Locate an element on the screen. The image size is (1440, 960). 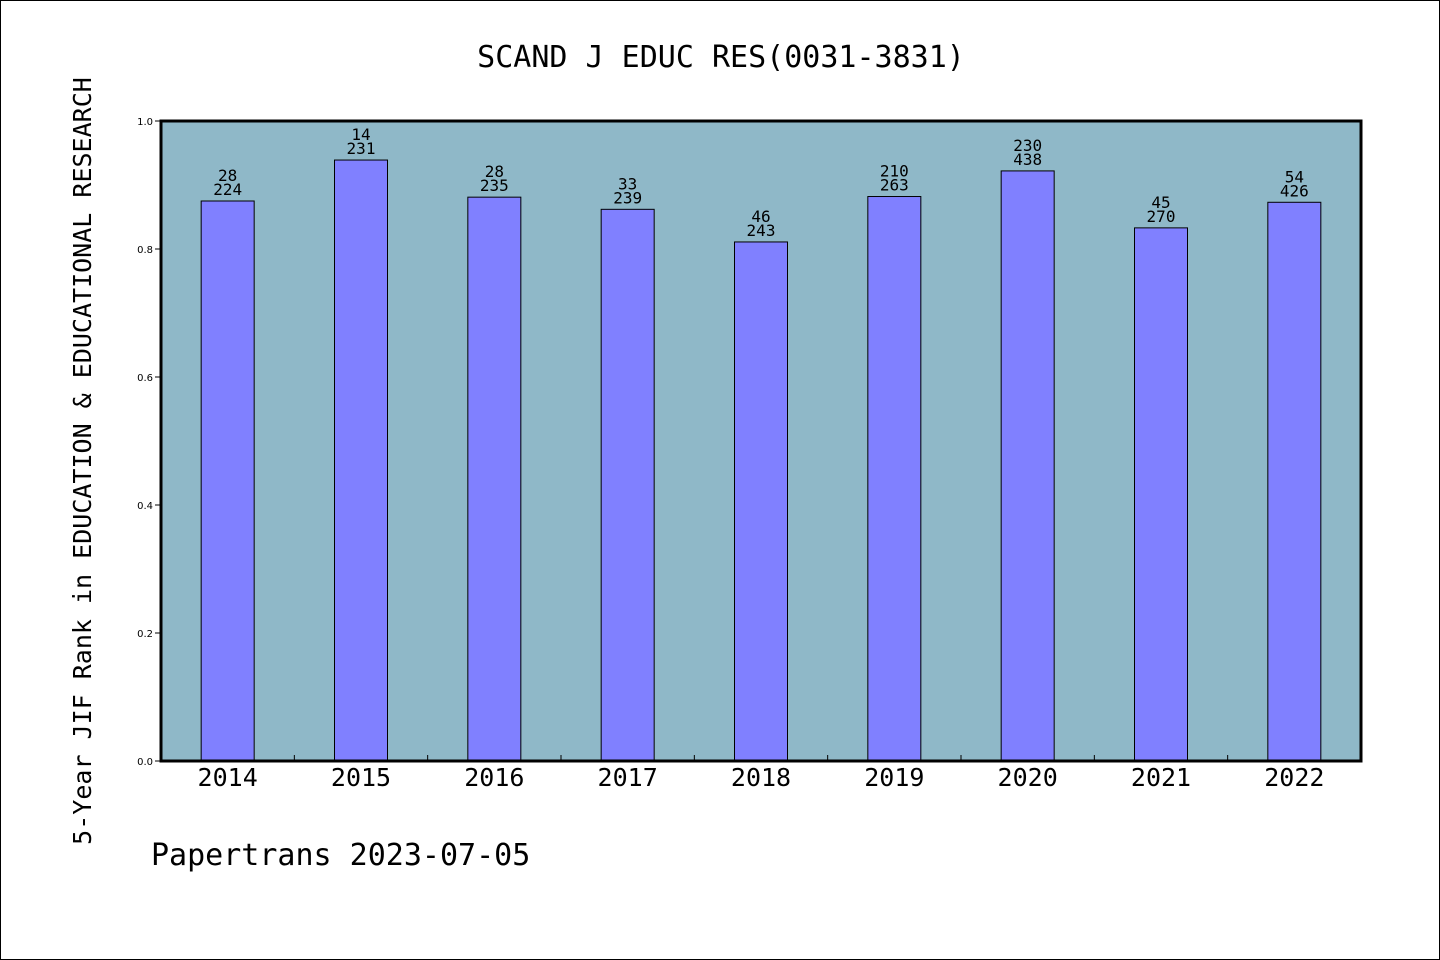
bar-2019 is located at coordinates (894, 479).